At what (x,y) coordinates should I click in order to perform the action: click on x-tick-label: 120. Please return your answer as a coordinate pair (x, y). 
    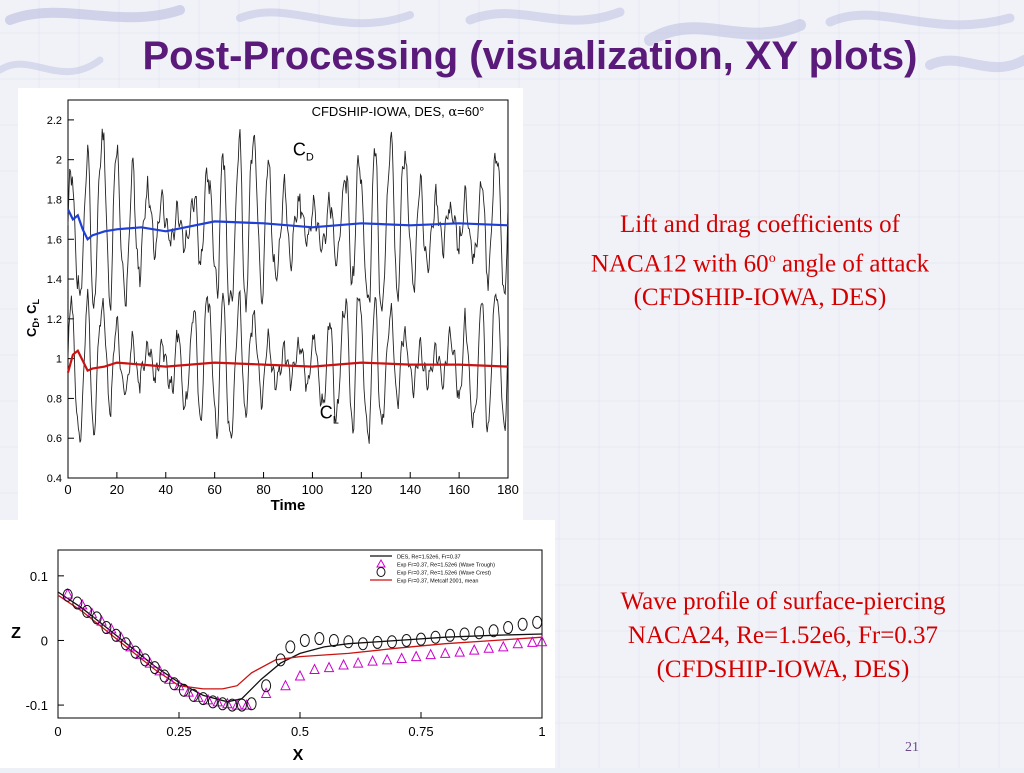
    Looking at the image, I should click on (361, 489).